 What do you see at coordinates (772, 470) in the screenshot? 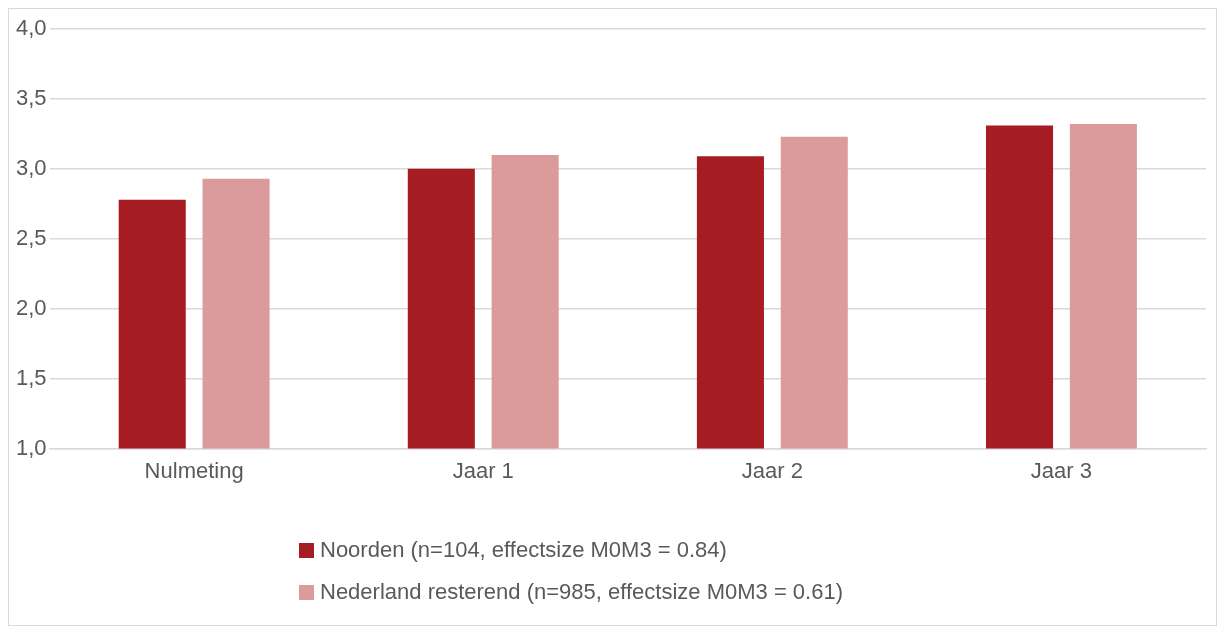
I see `x-tick-label: Jaar 2` at bounding box center [772, 470].